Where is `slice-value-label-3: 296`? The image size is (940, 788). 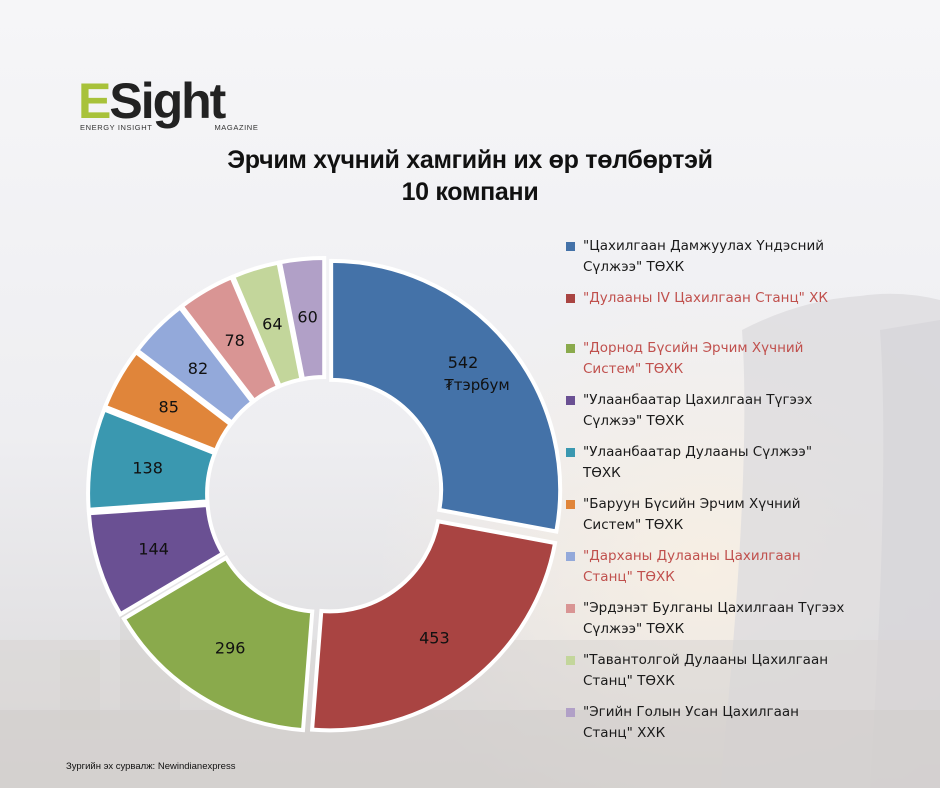 slice-value-label-3: 296 is located at coordinates (230, 647).